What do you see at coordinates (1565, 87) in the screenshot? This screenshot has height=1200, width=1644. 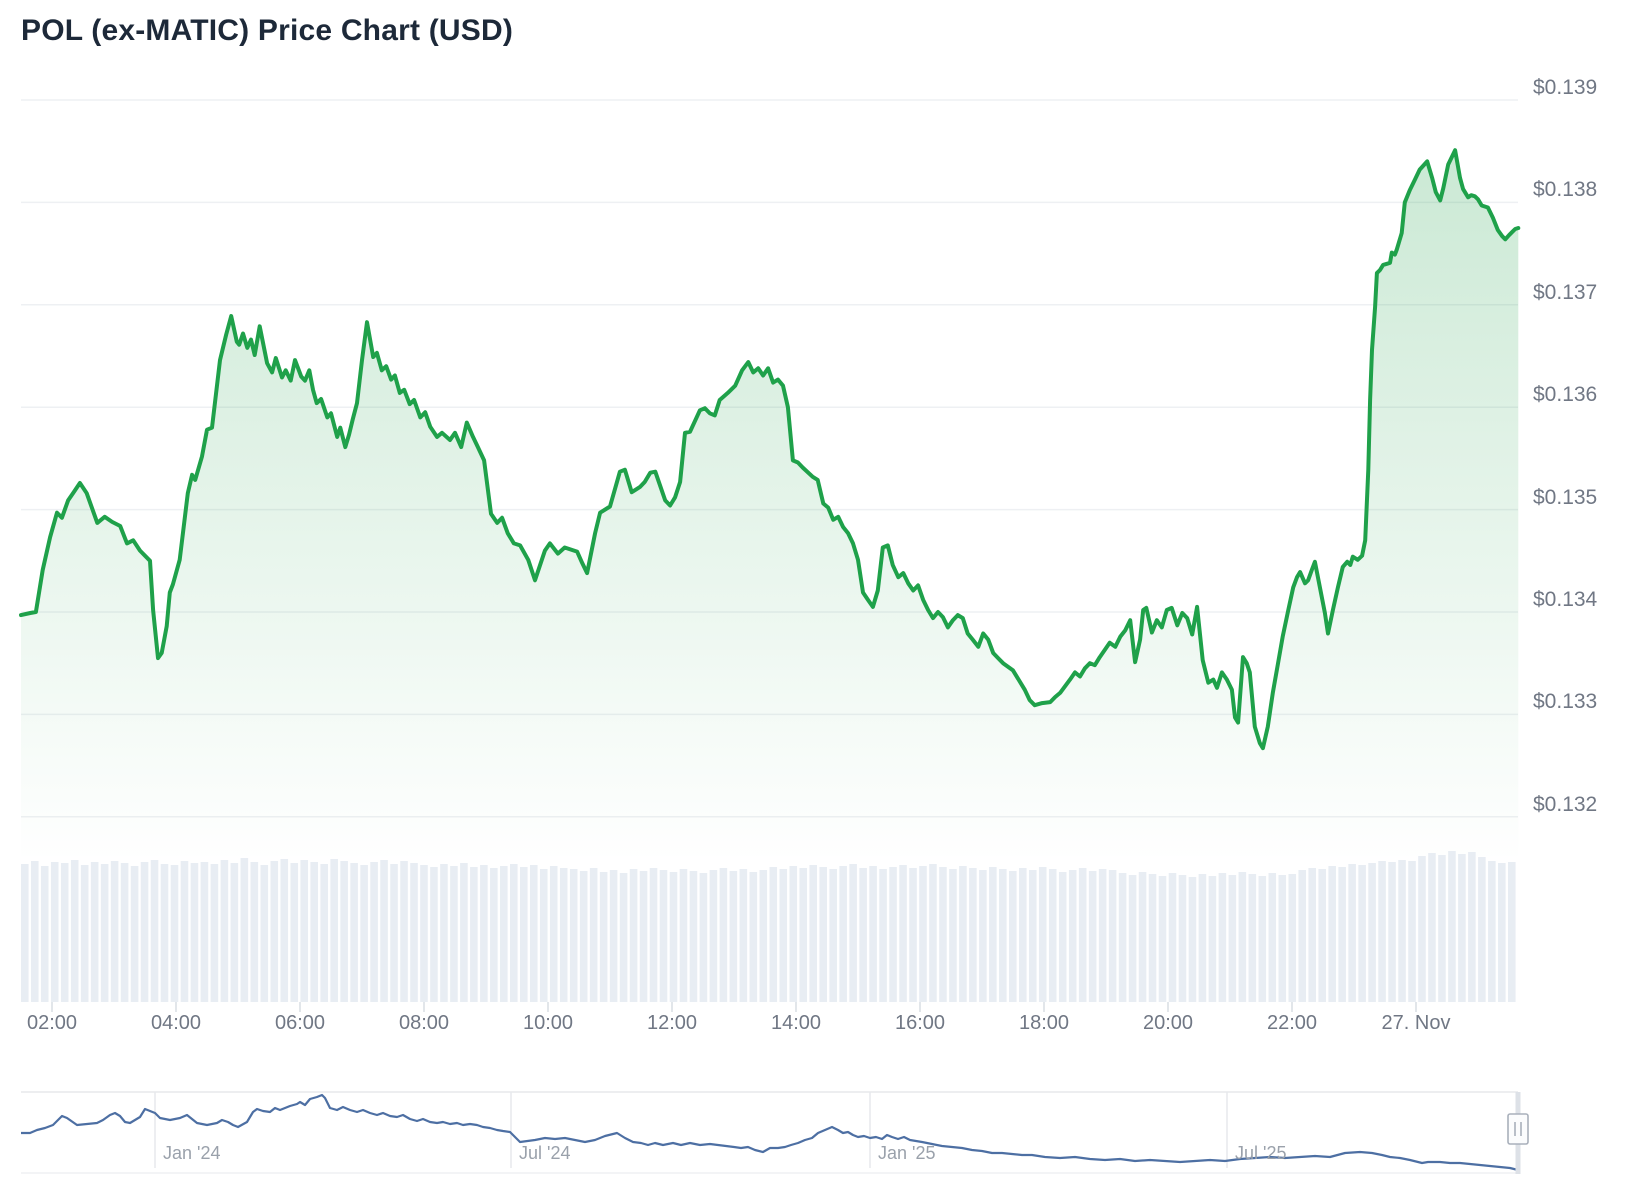 I see `y-axis-label: $0.139` at bounding box center [1565, 87].